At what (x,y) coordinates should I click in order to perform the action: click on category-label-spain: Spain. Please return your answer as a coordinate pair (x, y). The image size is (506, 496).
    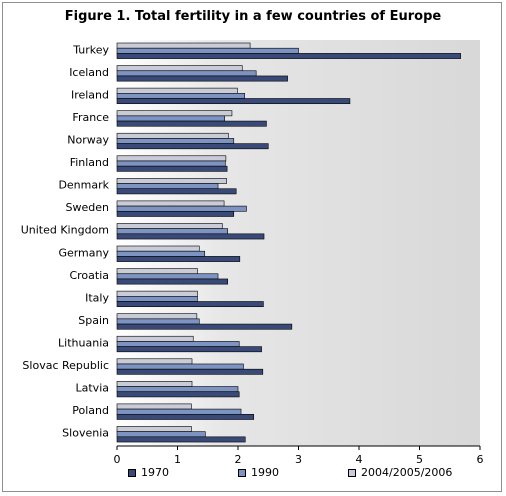
    Looking at the image, I should click on (93, 320).